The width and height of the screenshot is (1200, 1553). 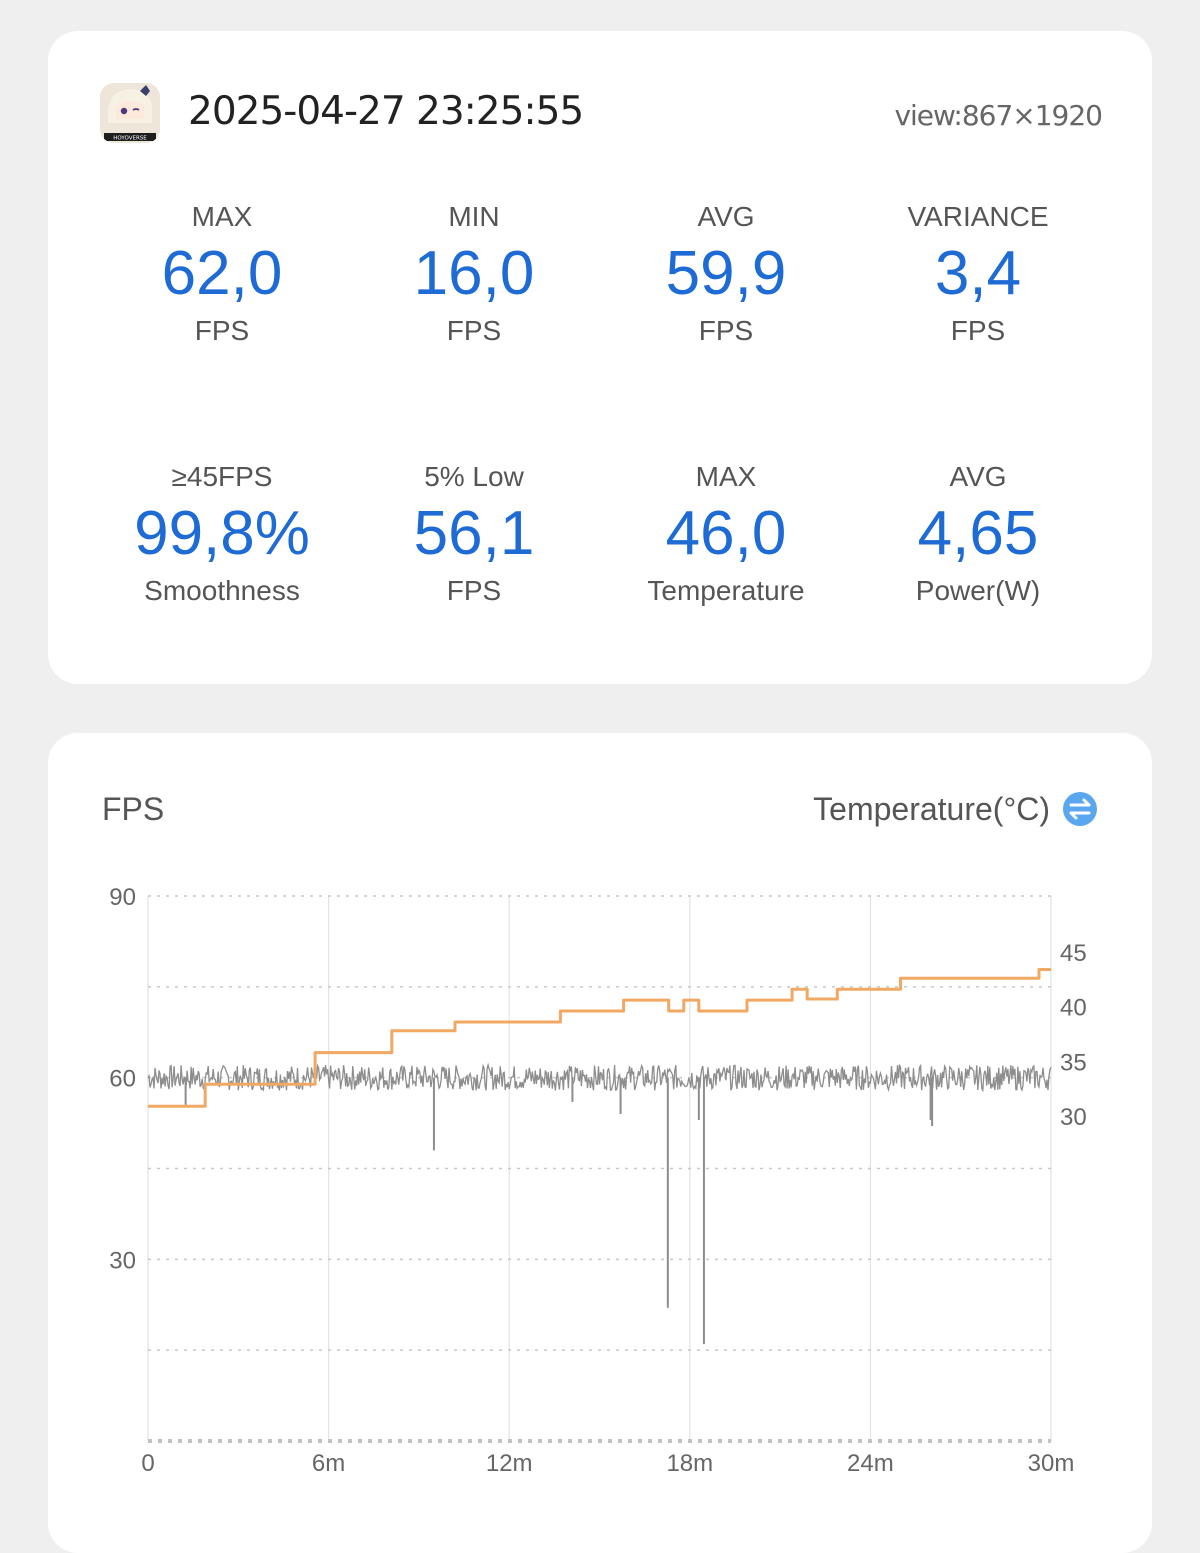 I want to click on x-tick-label: 0, so click(x=147, y=1463).